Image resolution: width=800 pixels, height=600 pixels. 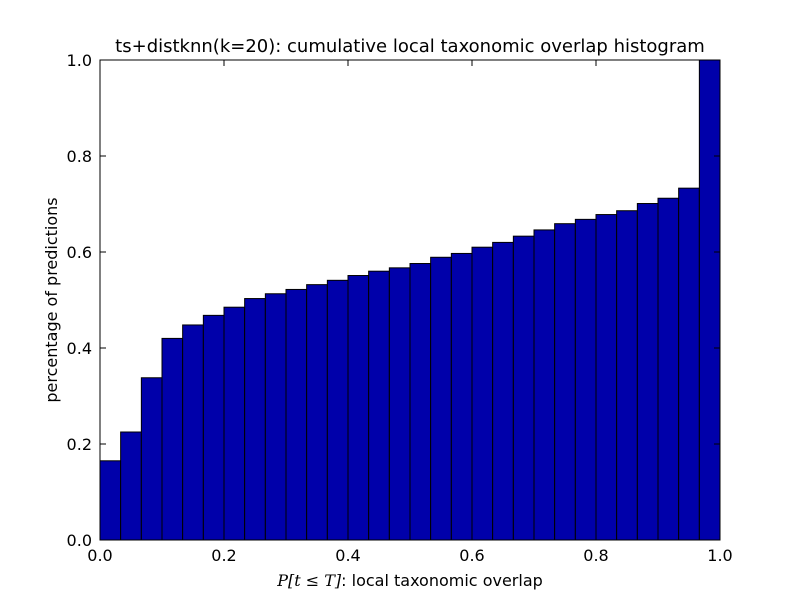 What do you see at coordinates (442, 580) in the screenshot?
I see `x-axis-label-text: : local taxonomic overlap` at bounding box center [442, 580].